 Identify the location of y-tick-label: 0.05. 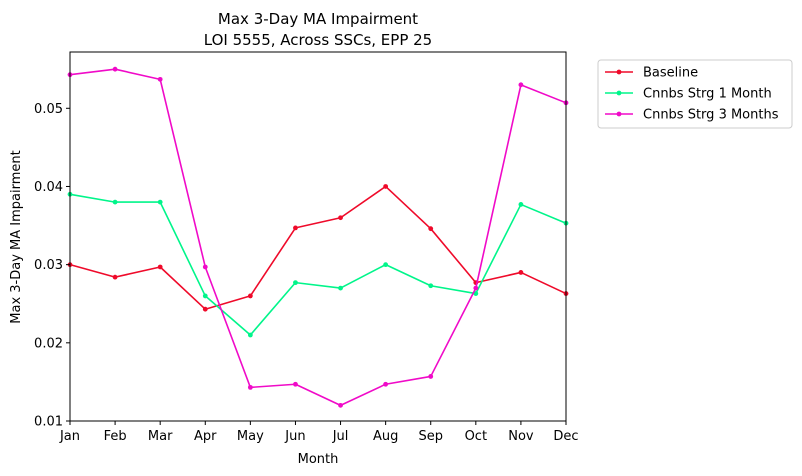
(48, 109).